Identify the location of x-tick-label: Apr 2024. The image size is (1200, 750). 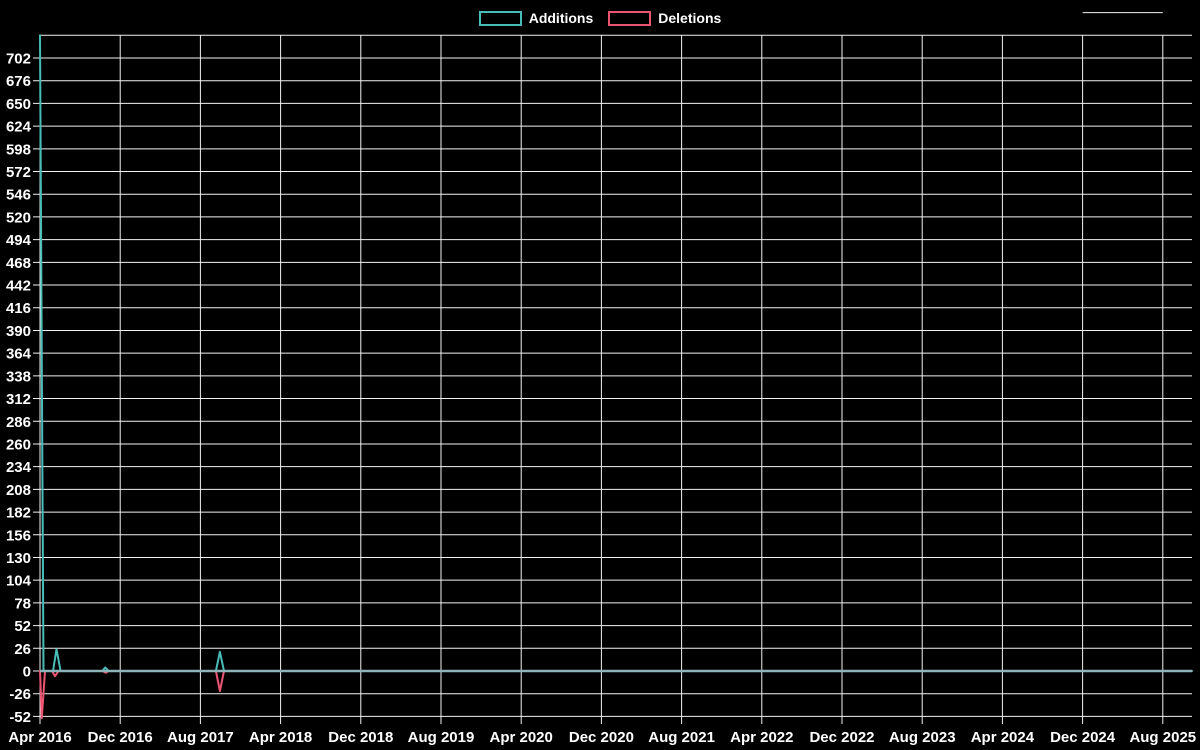
(1003, 737).